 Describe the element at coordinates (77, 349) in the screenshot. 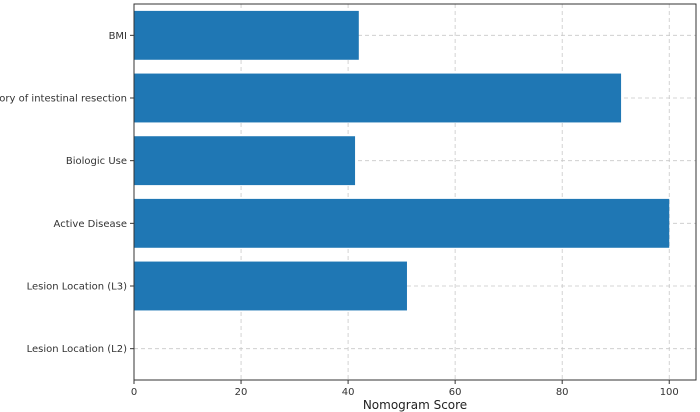

I see `y-tick-label: Lesion Location (L2)` at that location.